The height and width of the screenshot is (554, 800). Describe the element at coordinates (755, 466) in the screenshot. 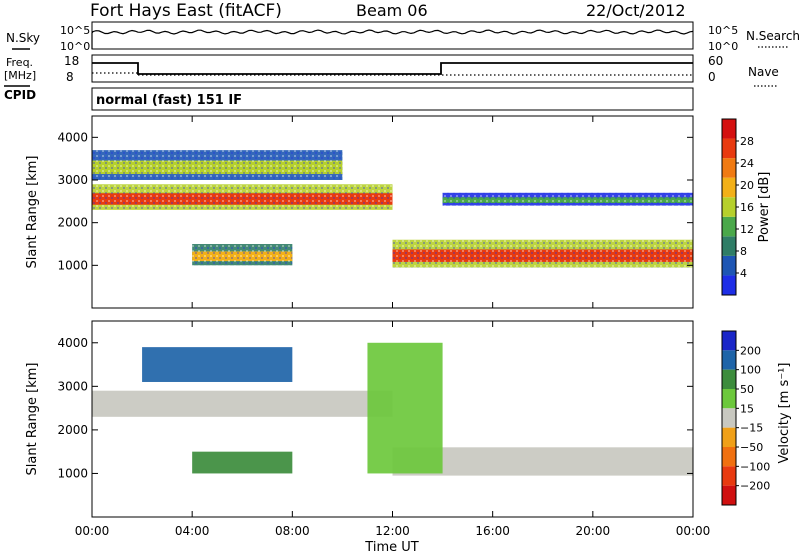

I see `velocity-colorbar-tick-label: −100` at that location.